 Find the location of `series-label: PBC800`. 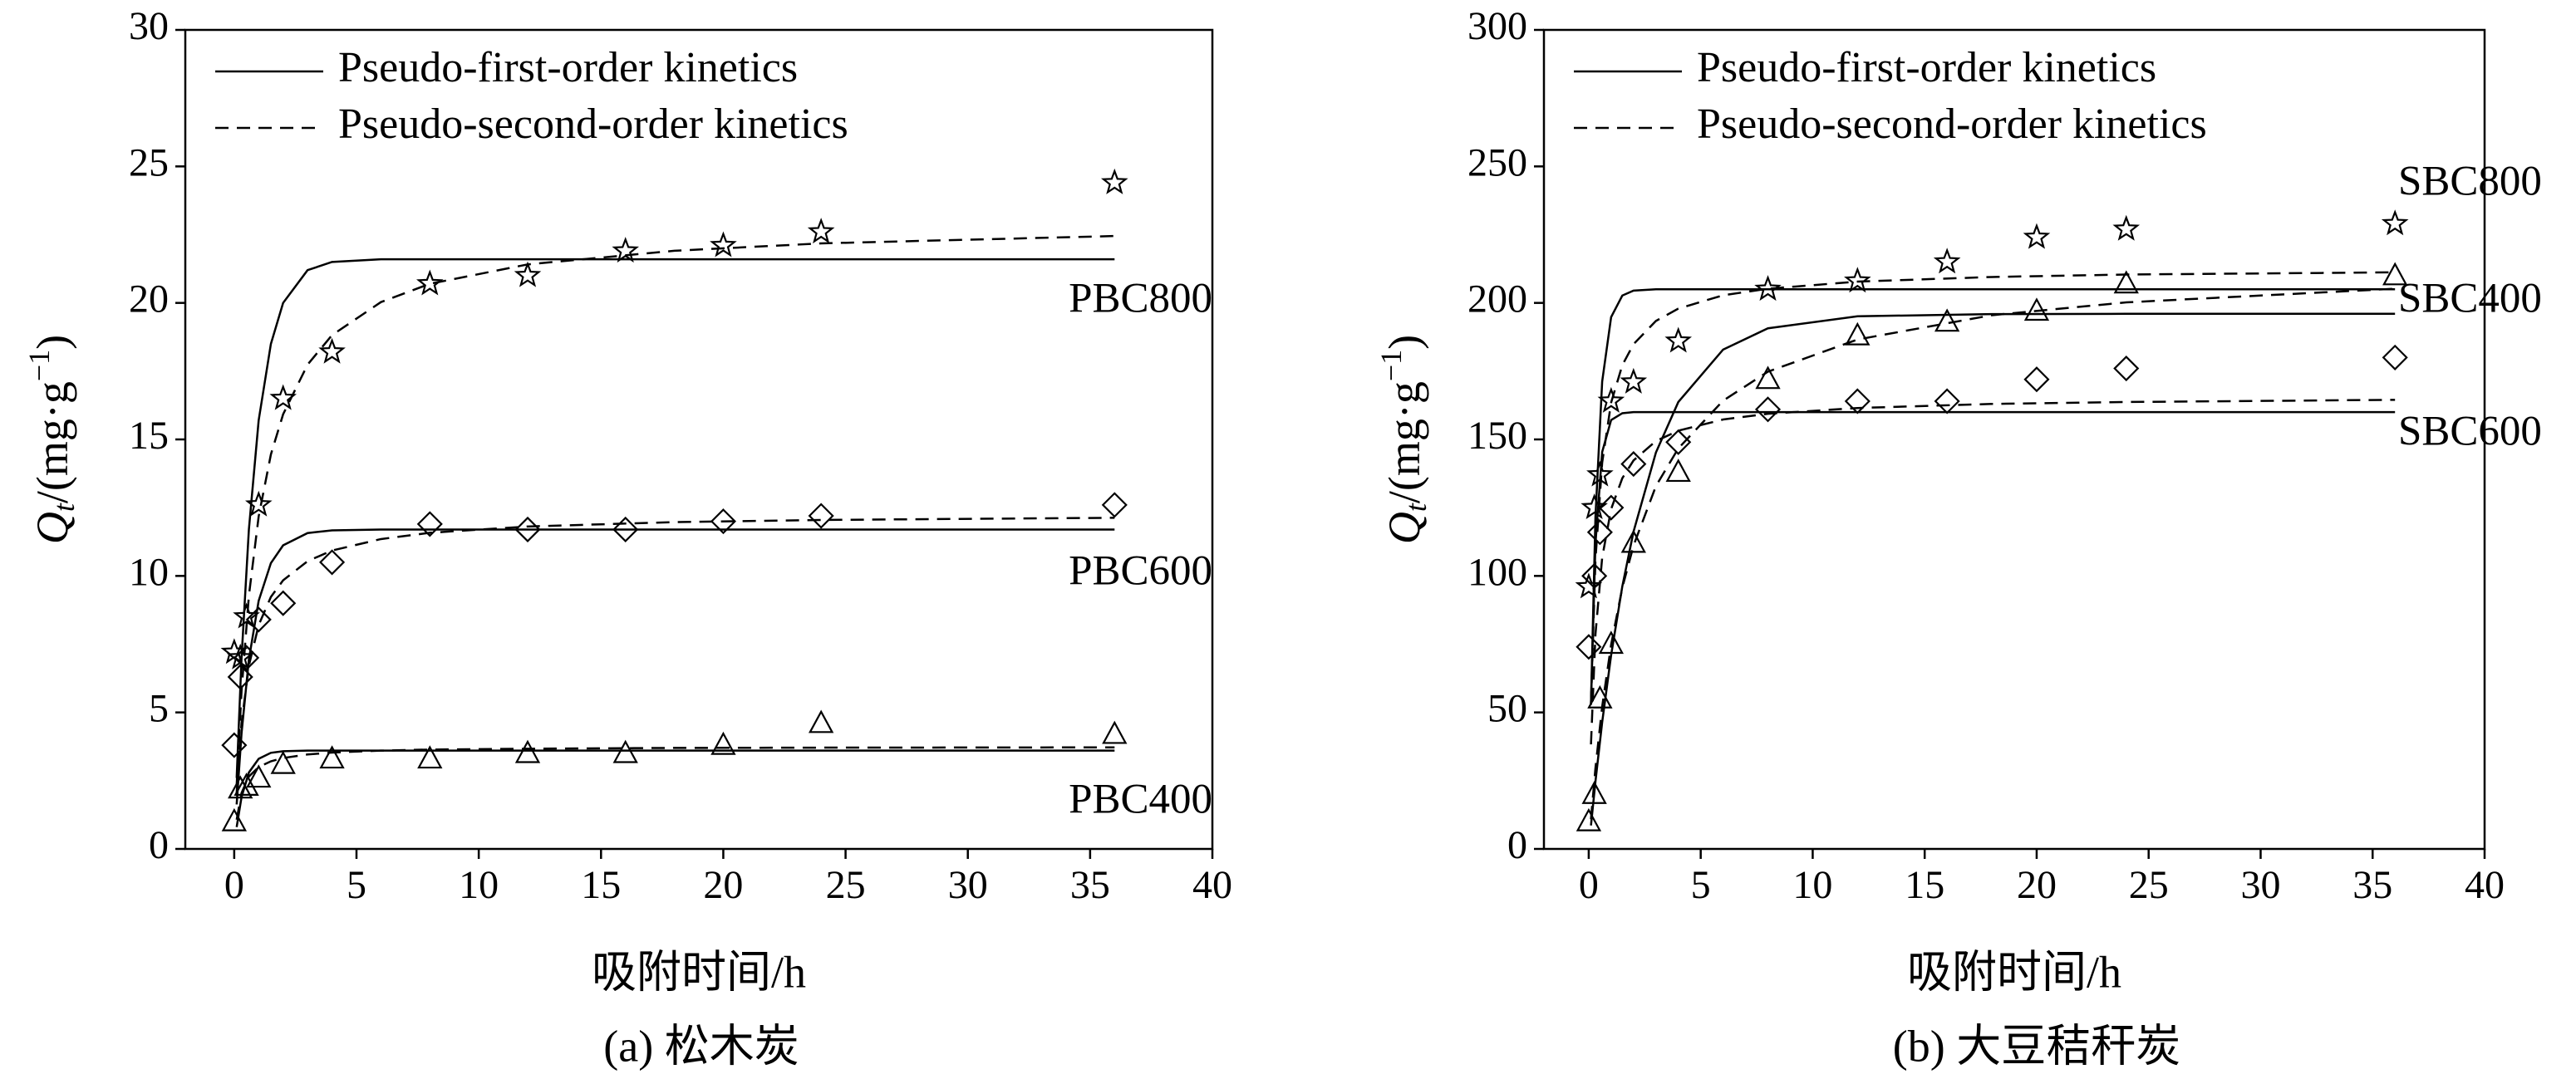

series-label: PBC800 is located at coordinates (1140, 299).